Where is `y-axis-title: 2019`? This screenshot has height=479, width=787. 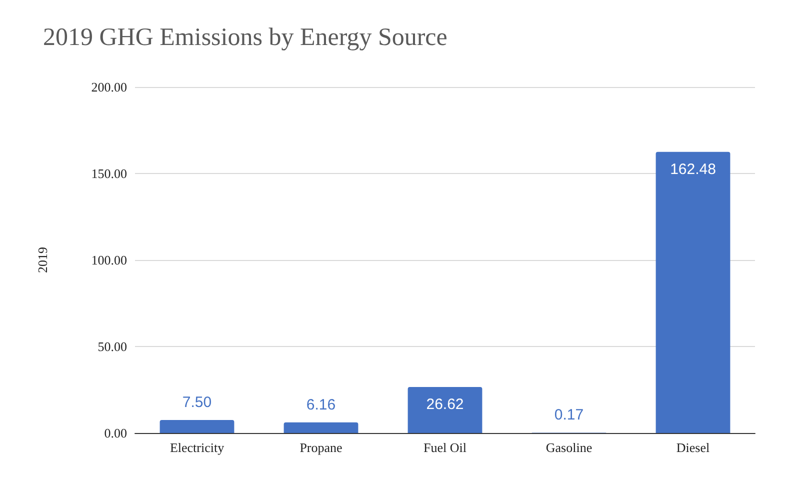
y-axis-title: 2019 is located at coordinates (42, 260).